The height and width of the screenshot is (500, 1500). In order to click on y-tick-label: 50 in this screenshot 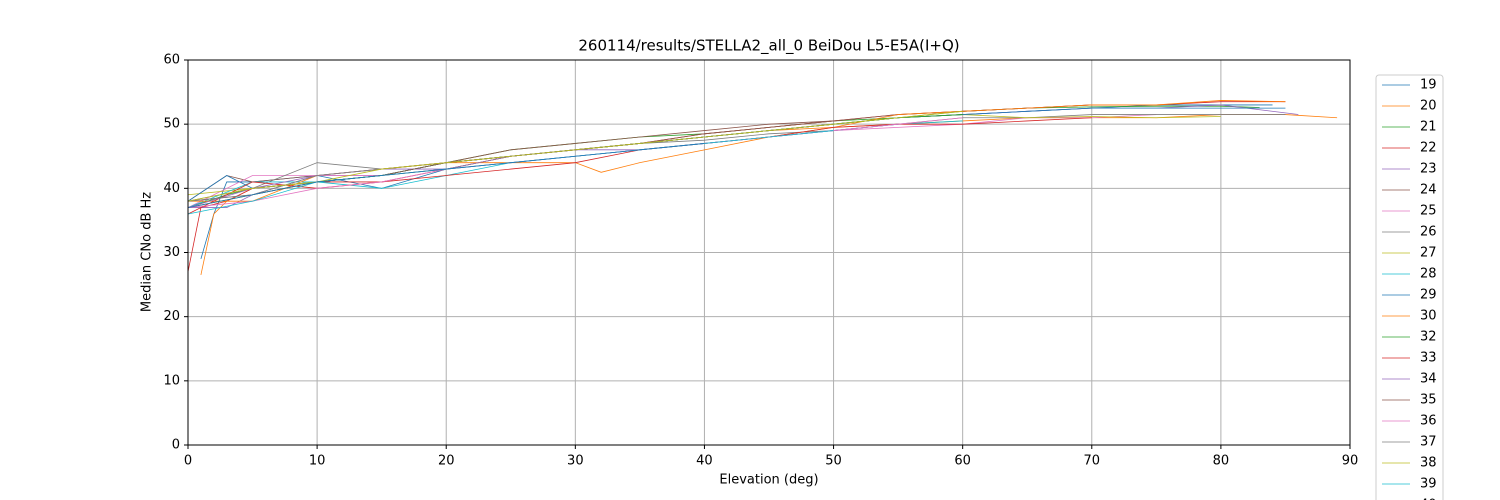, I will do `click(171, 124)`.